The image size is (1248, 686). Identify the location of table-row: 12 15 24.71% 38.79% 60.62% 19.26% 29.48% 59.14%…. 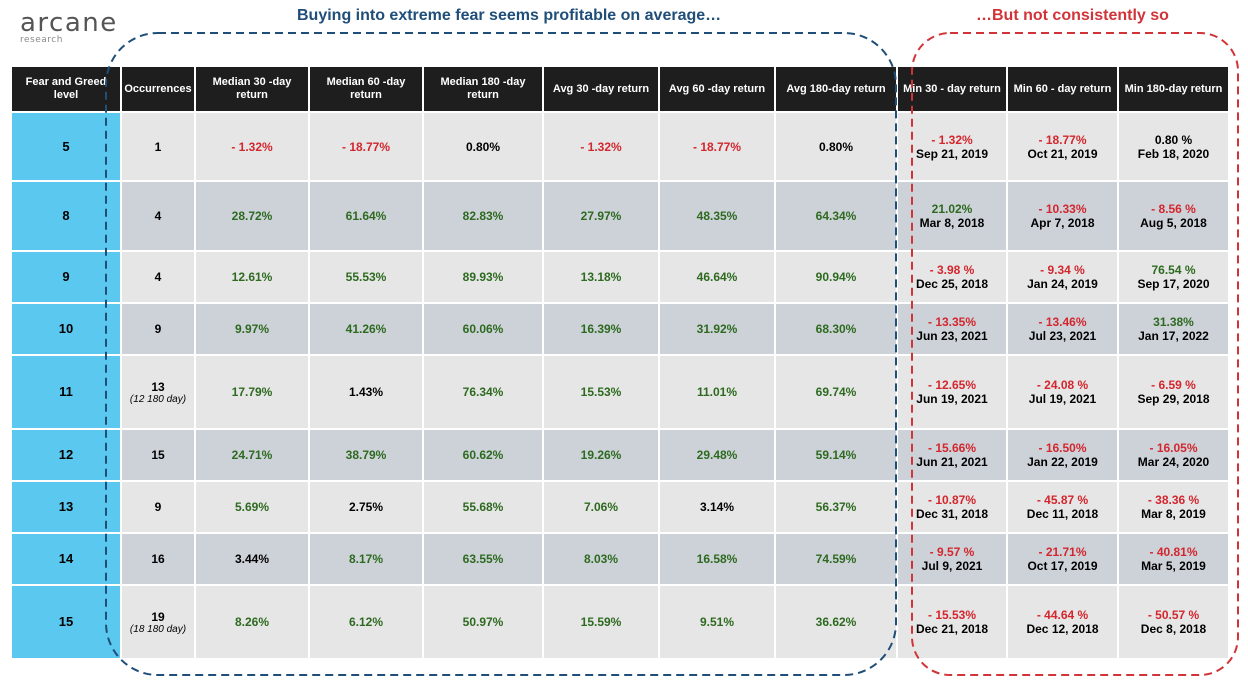
(620, 455).